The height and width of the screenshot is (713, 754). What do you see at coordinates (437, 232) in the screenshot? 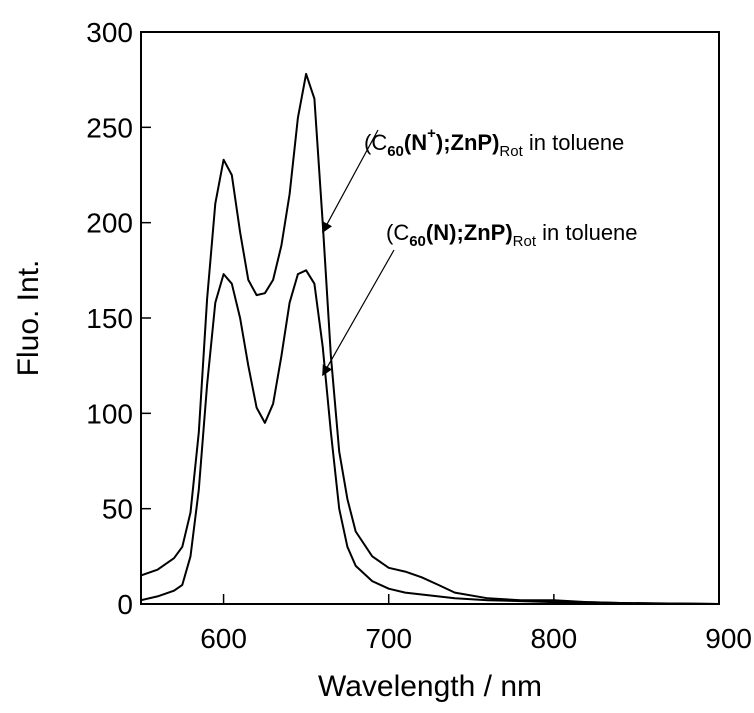
I see `annotation-2-mid: (N` at bounding box center [437, 232].